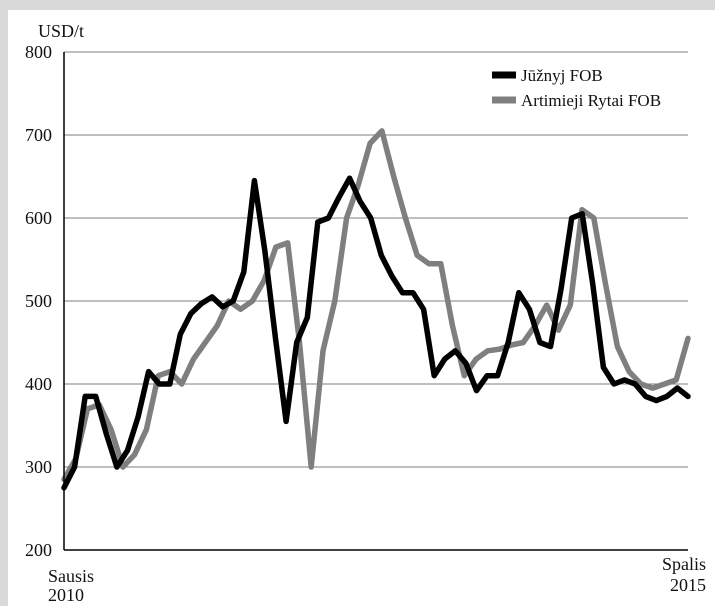 This screenshot has width=715, height=606. Describe the element at coordinates (576, 88) in the screenshot. I see `legend: Jūžnyj FOB Artimieji Rytai FOB` at that location.